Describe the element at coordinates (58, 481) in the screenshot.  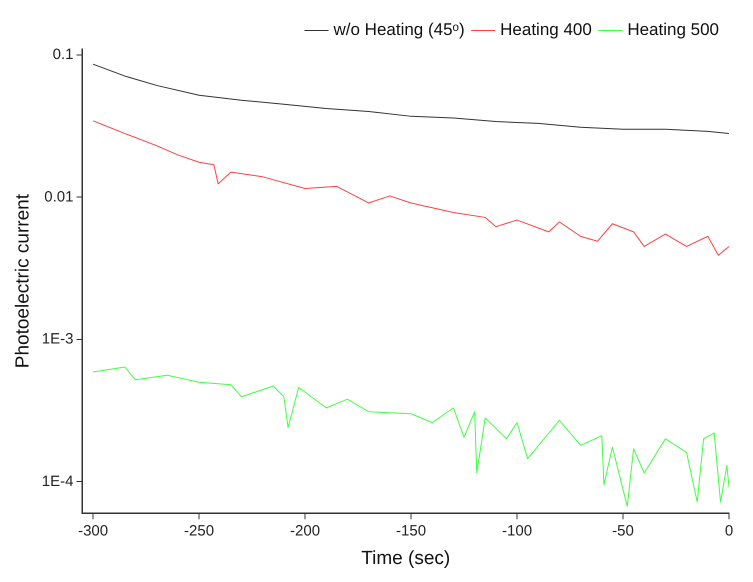
I see `y-tick-label: 1E-4` at that location.